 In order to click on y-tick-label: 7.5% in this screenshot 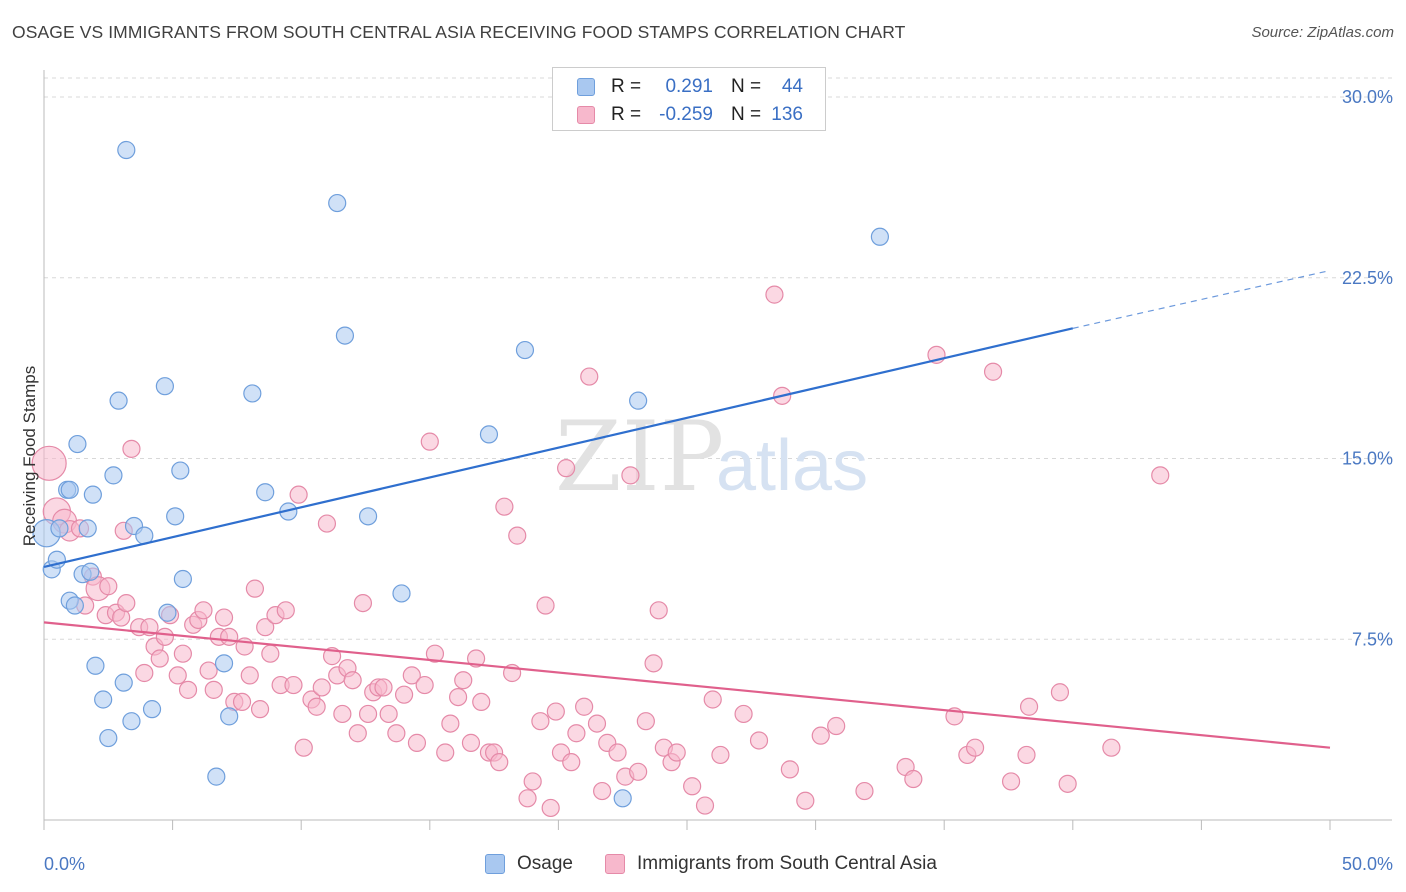, I will do `click(1372, 639)`.